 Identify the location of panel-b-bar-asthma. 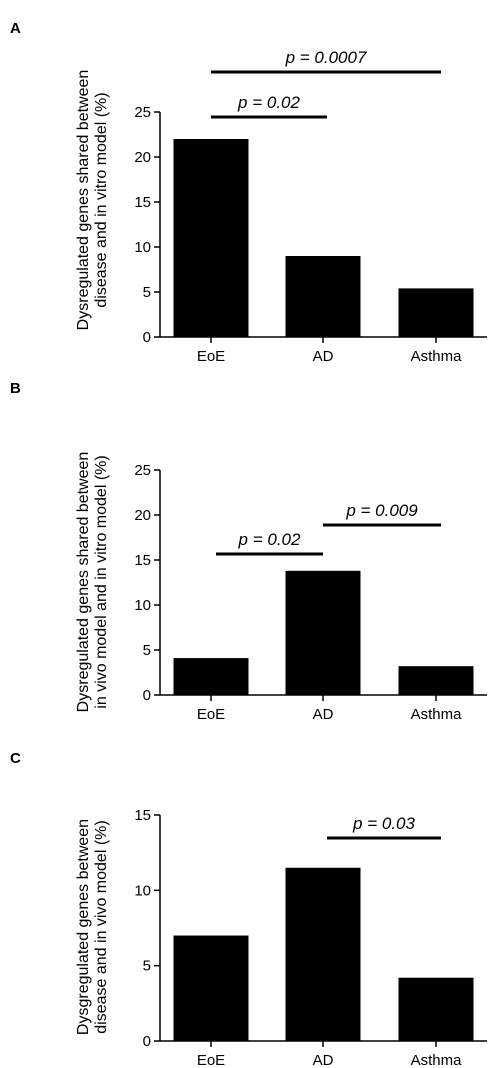
(436, 680).